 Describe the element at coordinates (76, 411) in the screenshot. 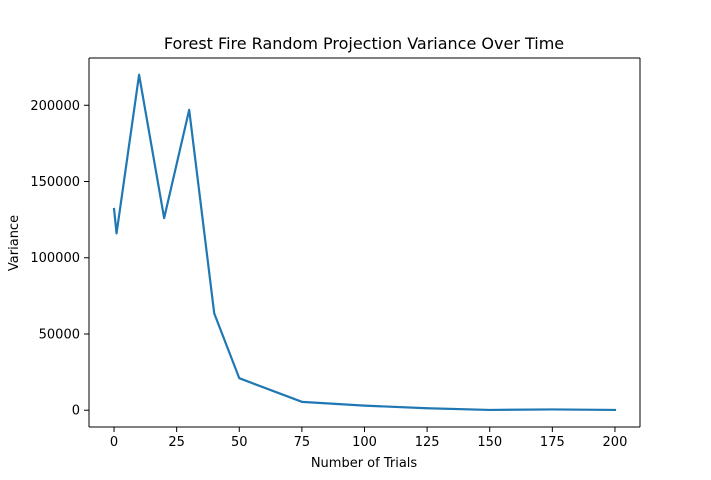

I see `y-tick-label: 0` at that location.